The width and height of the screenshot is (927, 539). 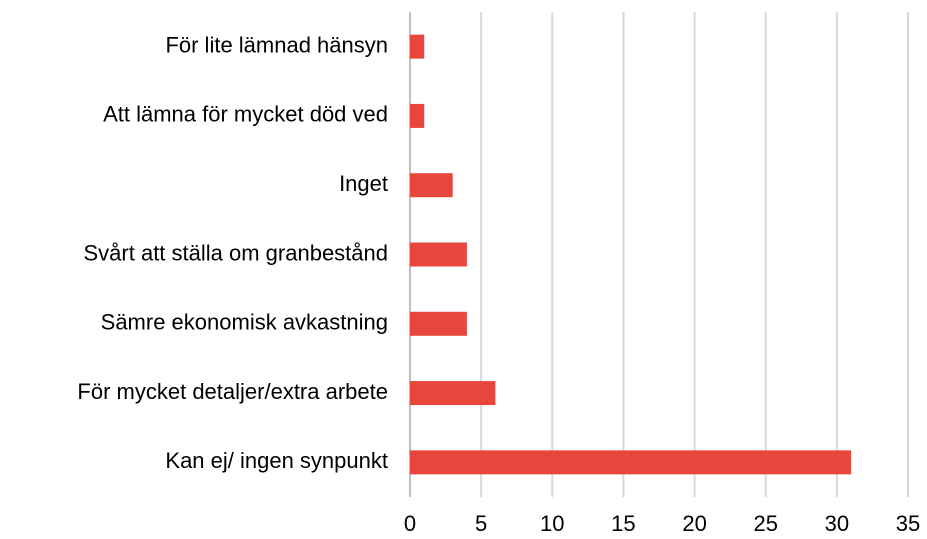 What do you see at coordinates (363, 183) in the screenshot?
I see `y-tick-label: Inget` at bounding box center [363, 183].